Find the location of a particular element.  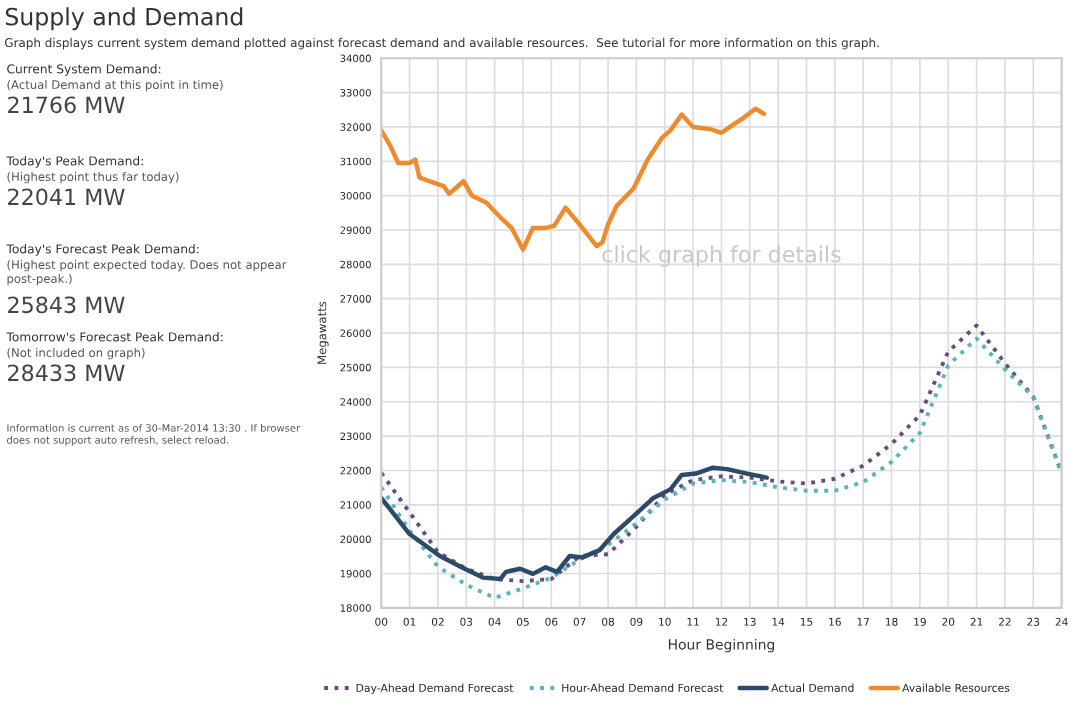

text: Supply and Demand is located at coordinates (124, 19).